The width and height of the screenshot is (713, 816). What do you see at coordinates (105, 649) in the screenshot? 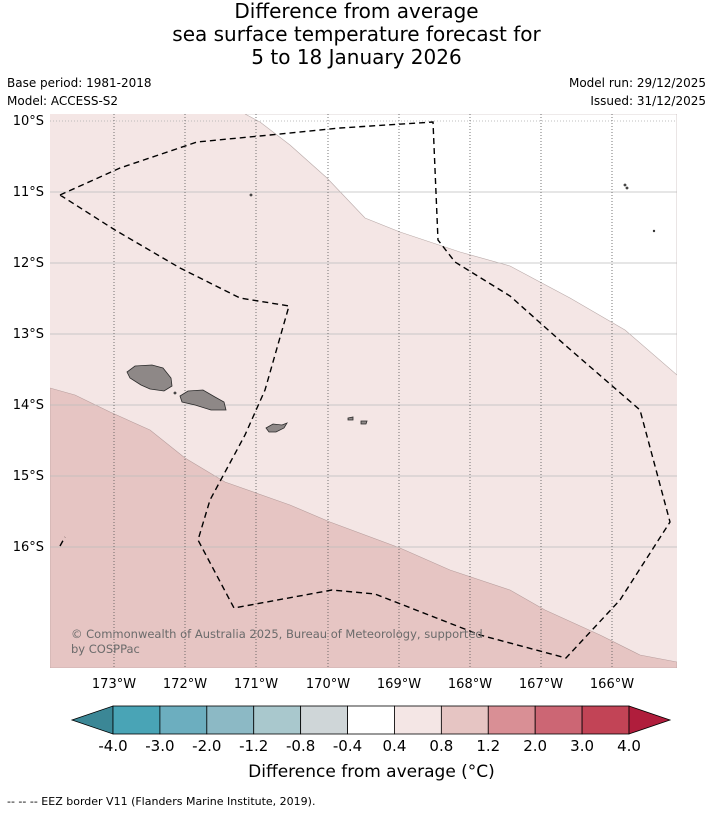
I see `copyright-line-2: by COSPPac` at bounding box center [105, 649].